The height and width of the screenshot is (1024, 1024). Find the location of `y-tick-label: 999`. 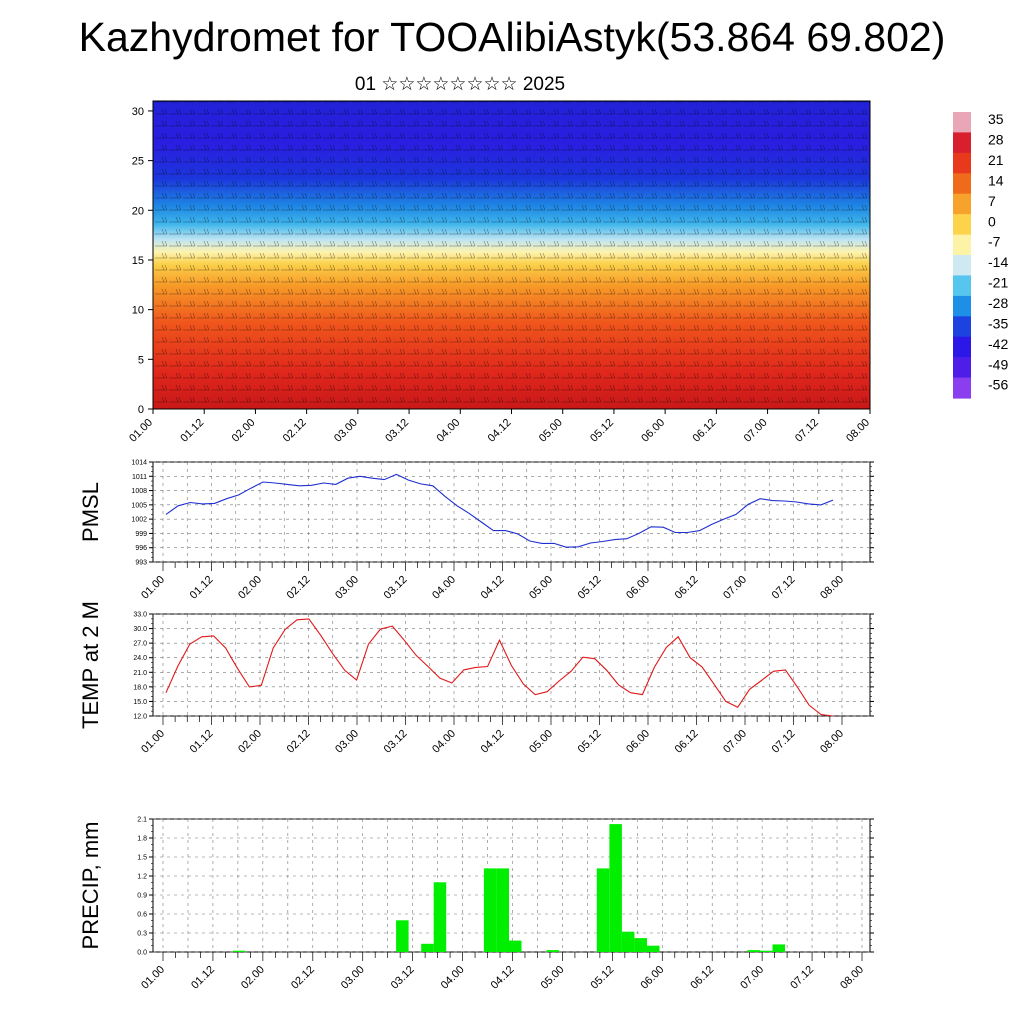

y-tick-label: 999 is located at coordinates (141, 534).